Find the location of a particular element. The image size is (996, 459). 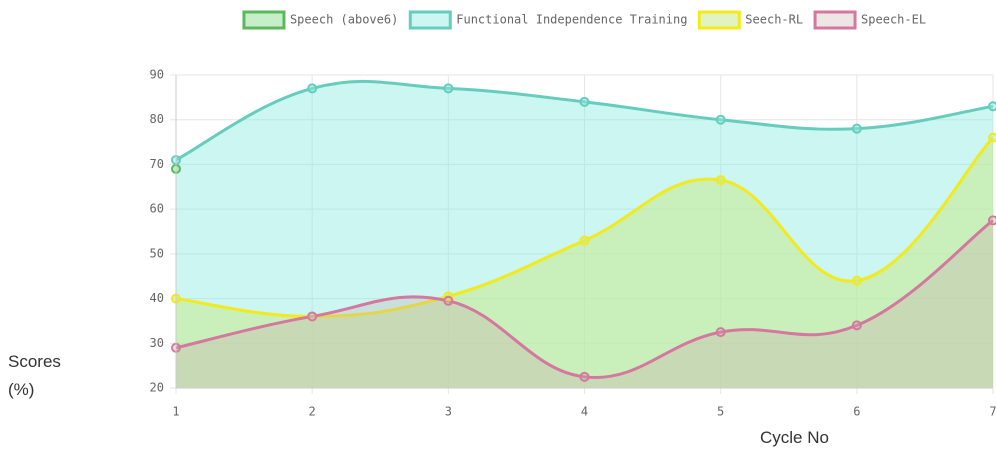

y-tick-label: 50 is located at coordinates (157, 253).